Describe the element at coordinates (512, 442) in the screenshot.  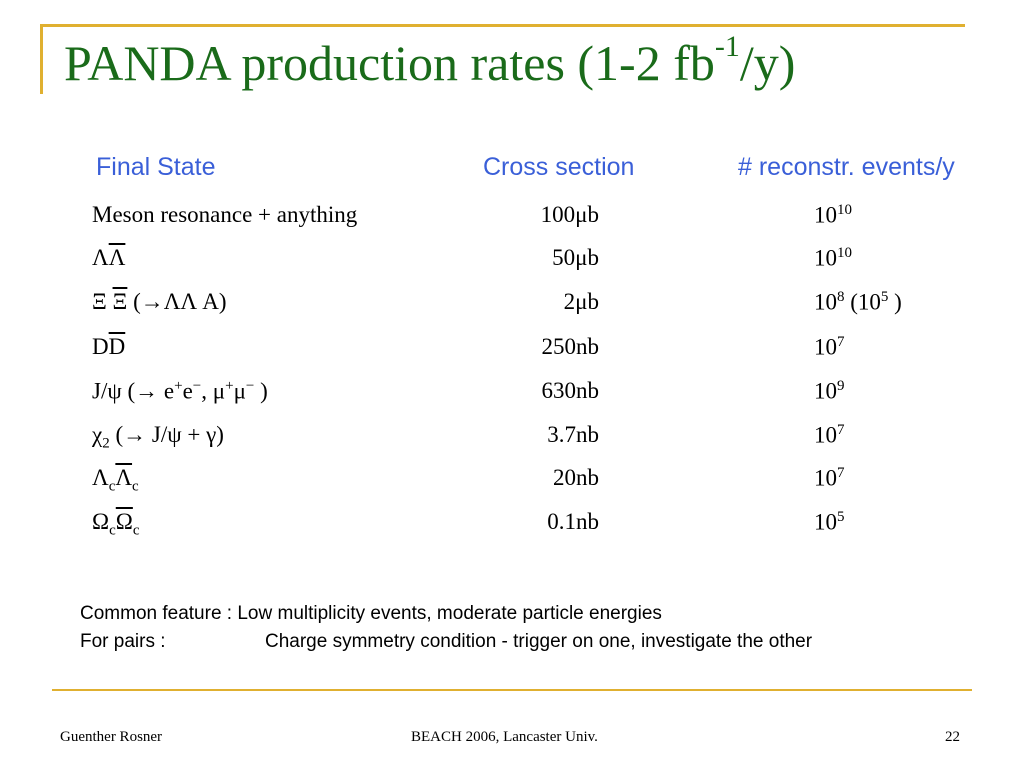
I see `table-row: χ2 (→ J/ψ + γ) 3.7nb 107` at that location.